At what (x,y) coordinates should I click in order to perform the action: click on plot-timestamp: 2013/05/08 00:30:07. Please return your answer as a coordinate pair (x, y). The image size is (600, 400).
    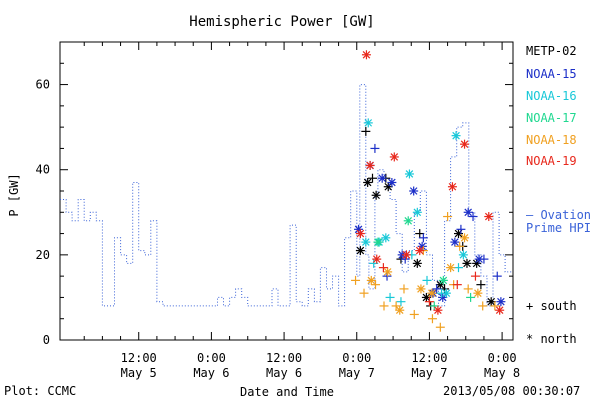
    Looking at the image, I should click on (512, 391).